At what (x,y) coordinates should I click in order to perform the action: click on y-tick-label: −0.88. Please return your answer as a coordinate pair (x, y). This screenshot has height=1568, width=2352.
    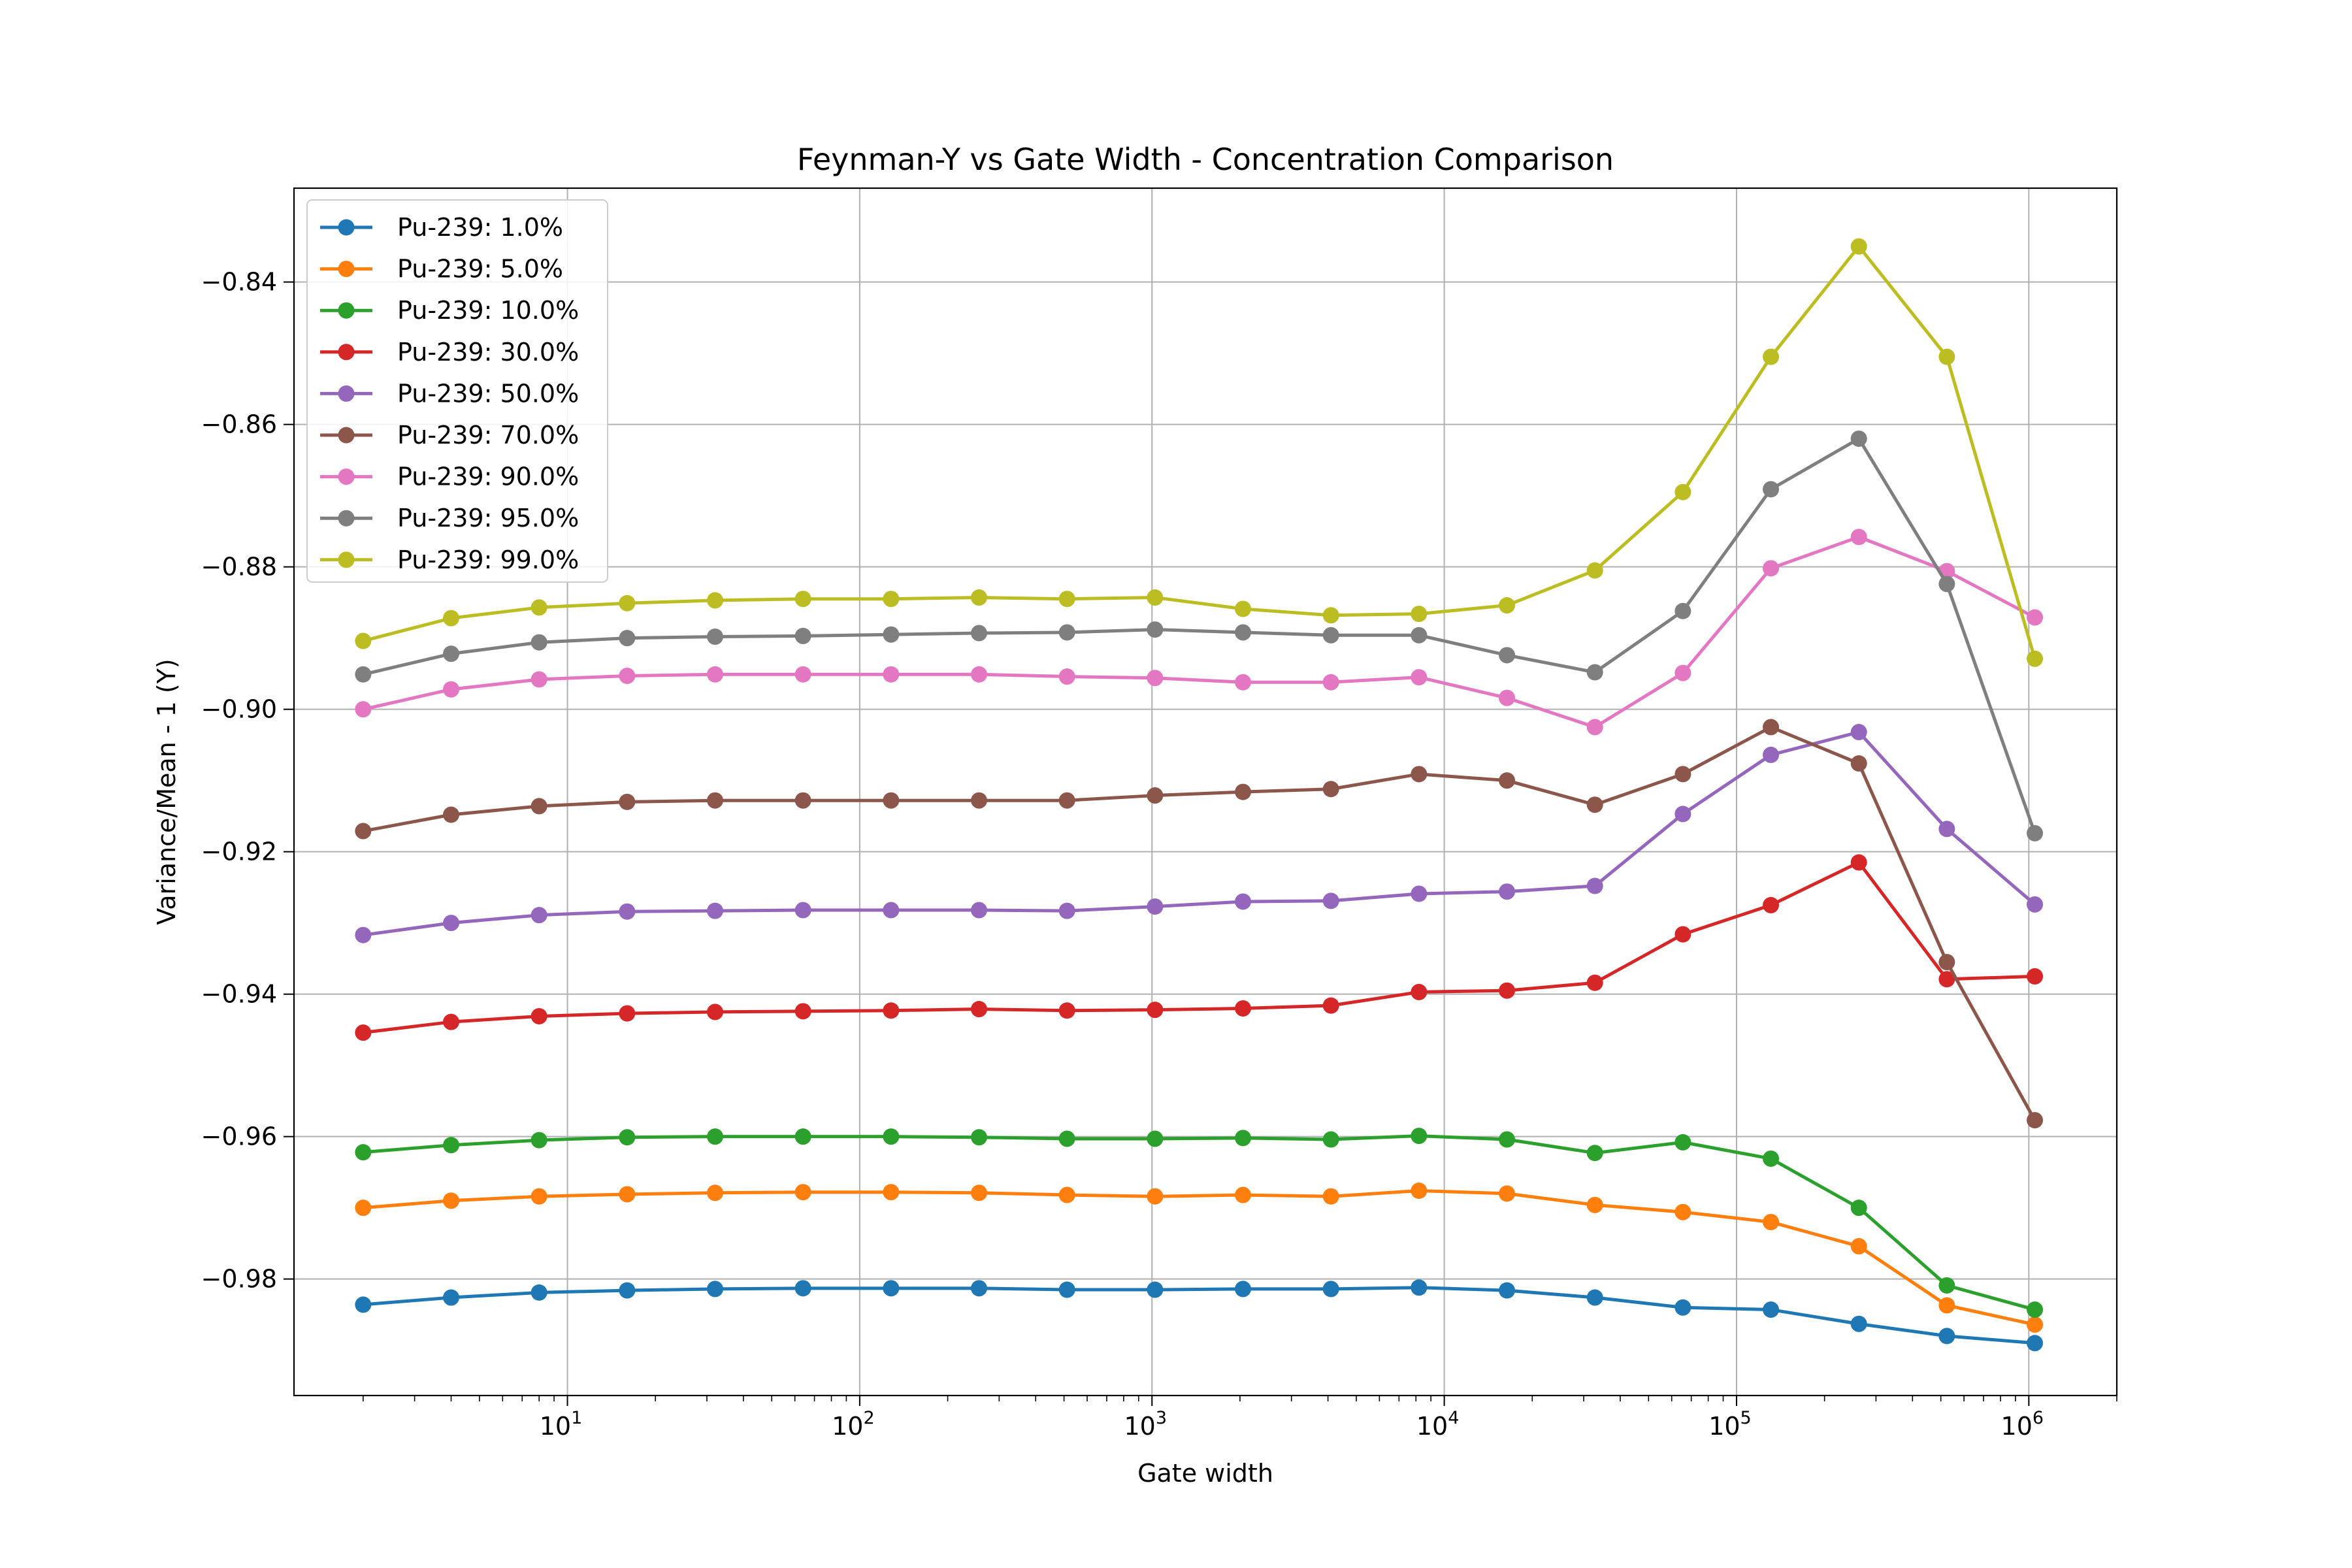
    Looking at the image, I should click on (239, 567).